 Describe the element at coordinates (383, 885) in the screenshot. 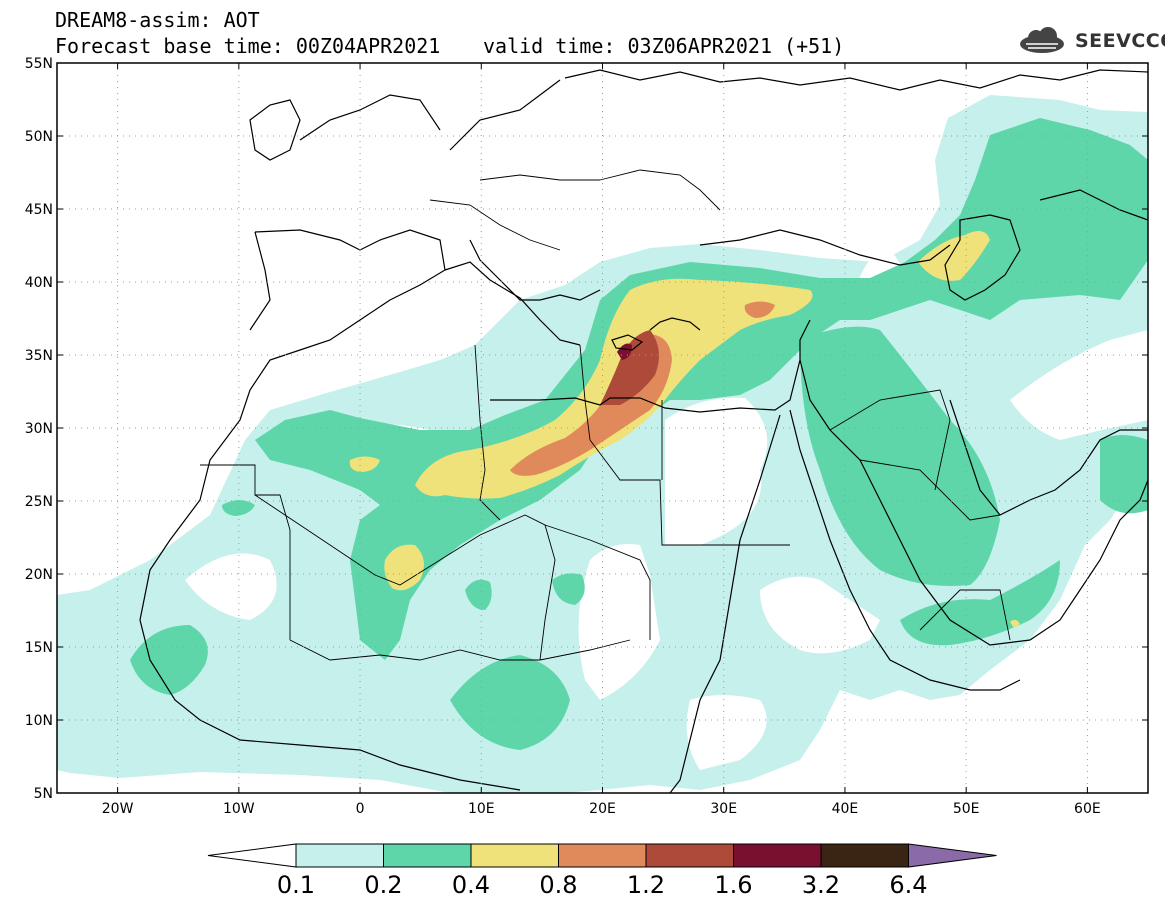

I see `colorbar-level-label: 0.2` at that location.